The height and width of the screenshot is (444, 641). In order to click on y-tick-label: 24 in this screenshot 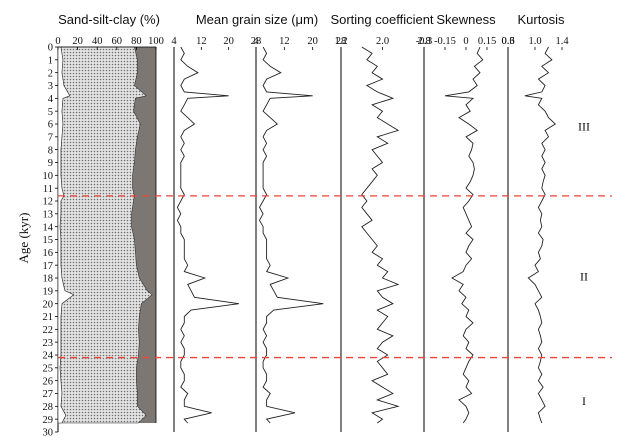, I will do `click(48, 356)`.